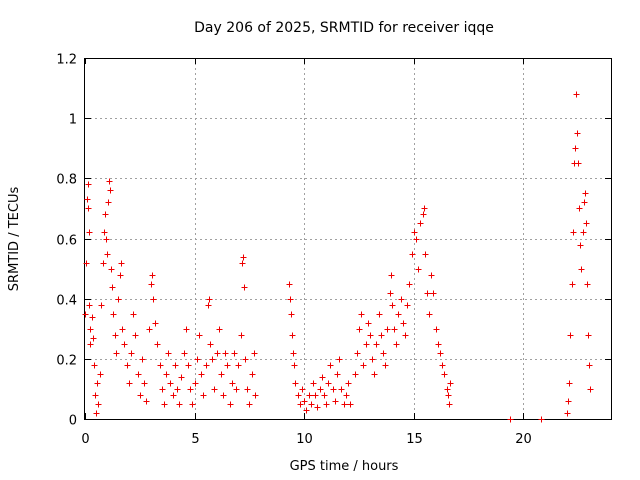 The width and height of the screenshot is (640, 480). I want to click on x-tick-label: 20, so click(523, 439).